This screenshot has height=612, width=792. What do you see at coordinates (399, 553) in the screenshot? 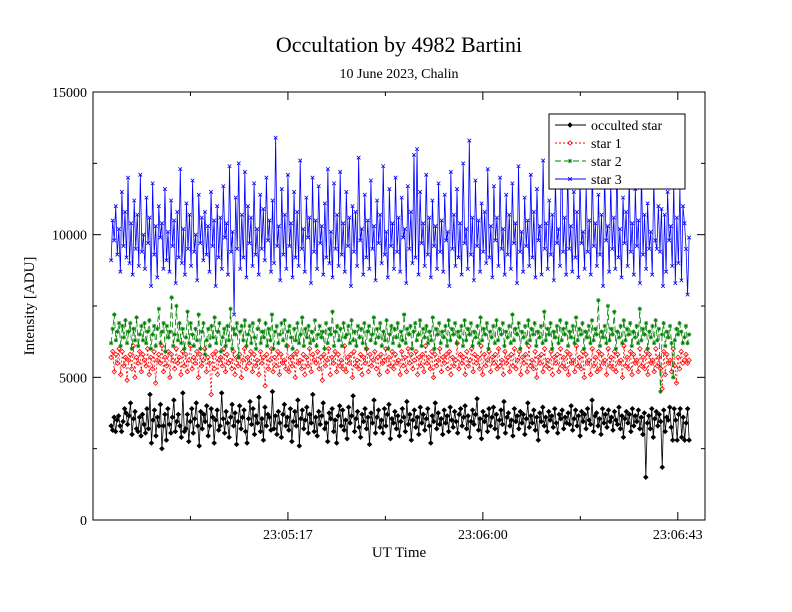
I see `x-axis-label: UT Time` at bounding box center [399, 553].